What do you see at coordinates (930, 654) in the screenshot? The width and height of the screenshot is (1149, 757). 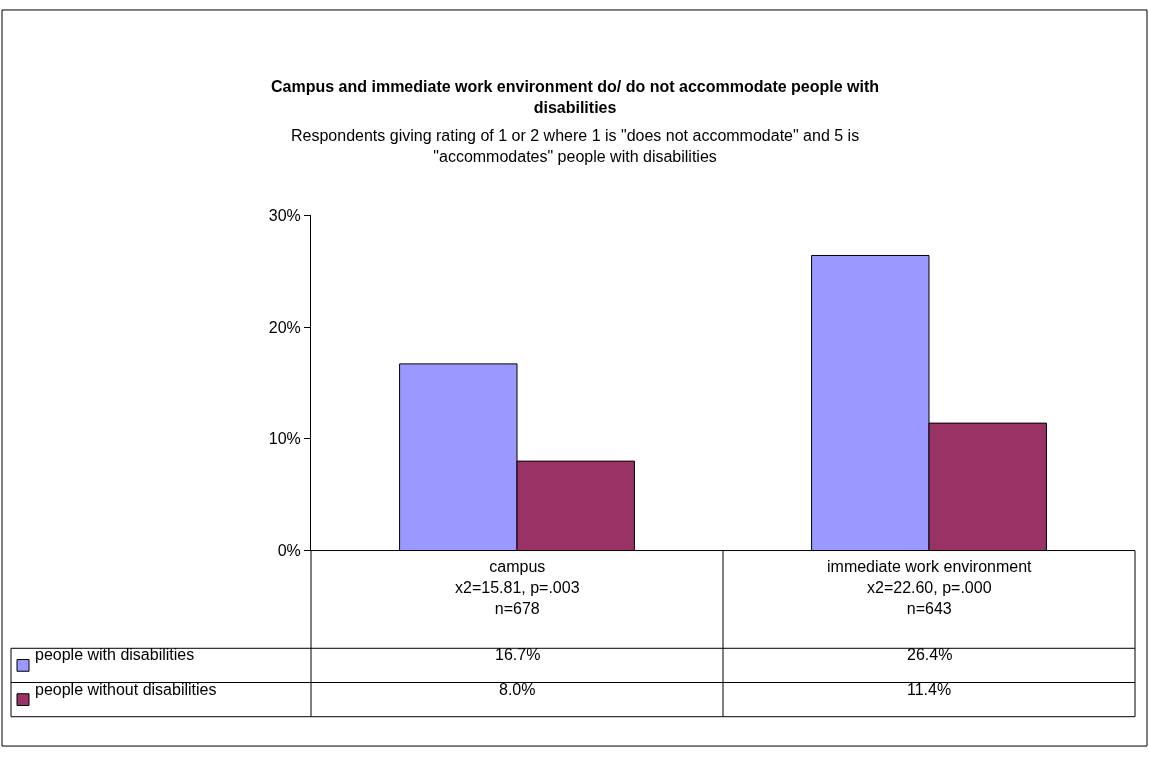 I see `data-label: 26.4%` at bounding box center [930, 654].